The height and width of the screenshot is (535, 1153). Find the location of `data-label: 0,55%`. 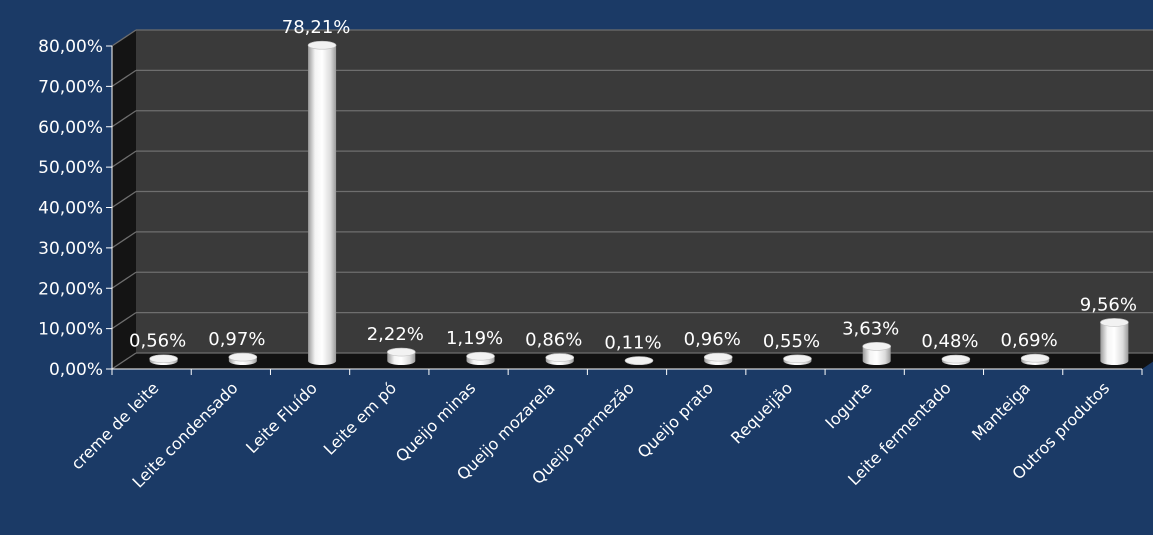

data-label: 0,55% is located at coordinates (791, 341).